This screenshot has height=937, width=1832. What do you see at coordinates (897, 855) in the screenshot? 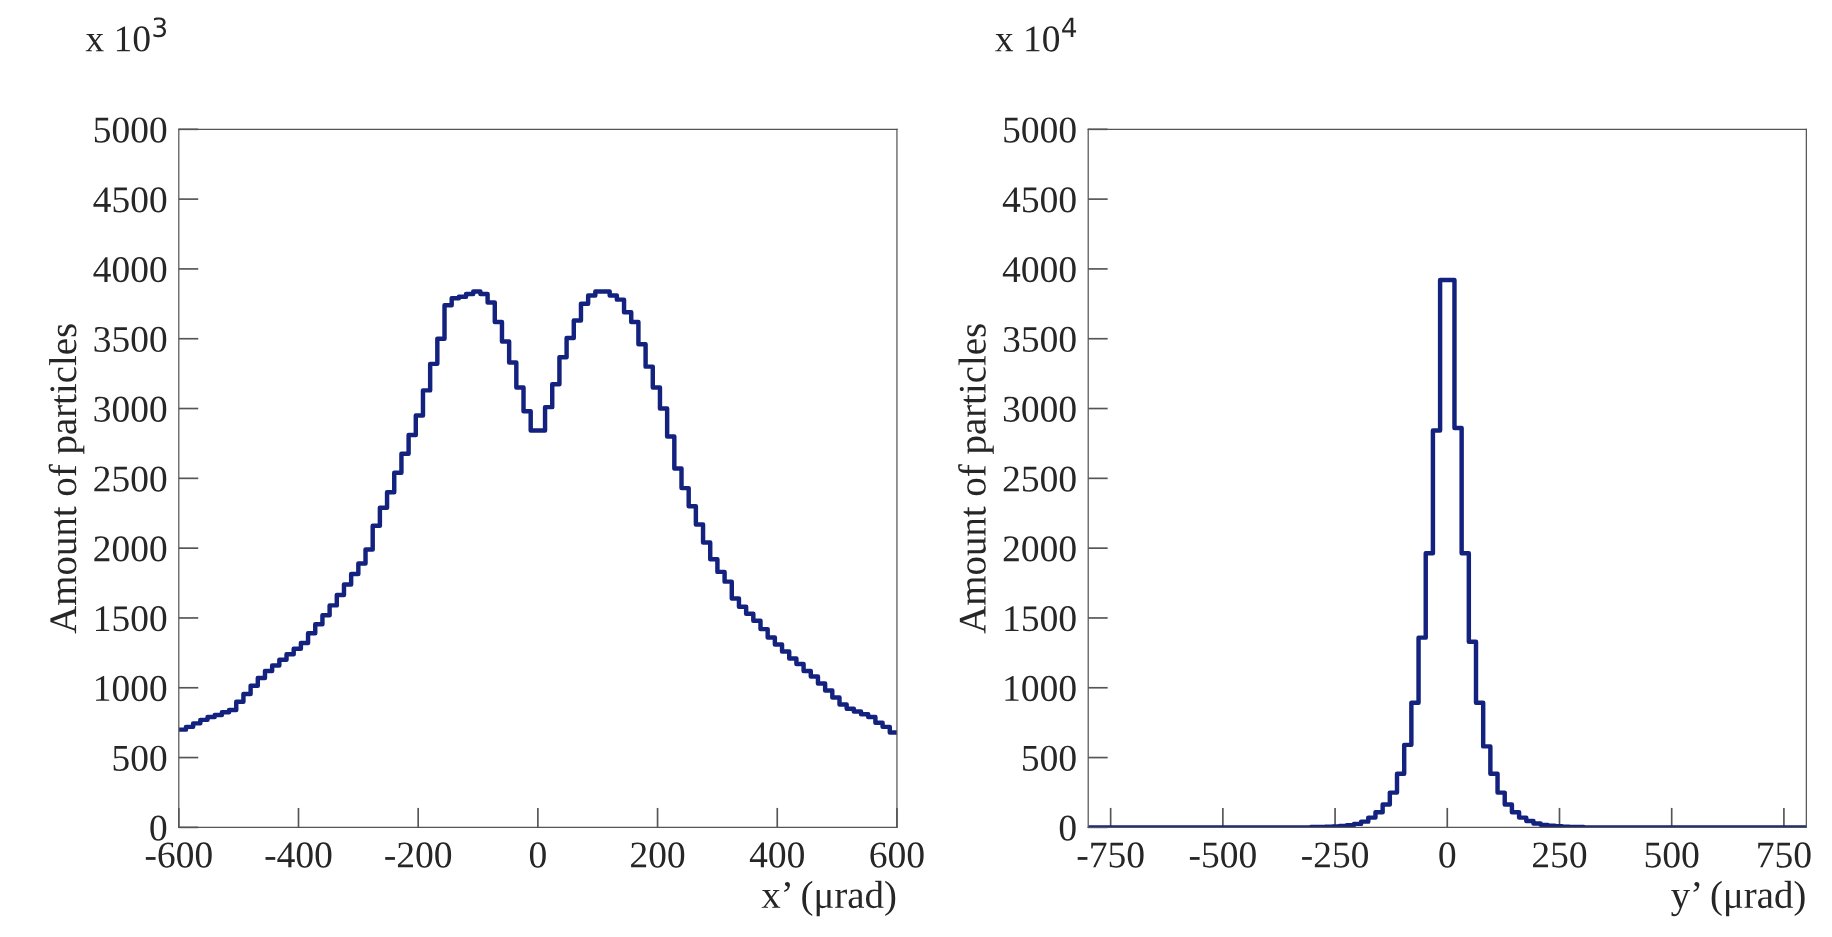
I see `x-tick-label: 600` at bounding box center [897, 855].